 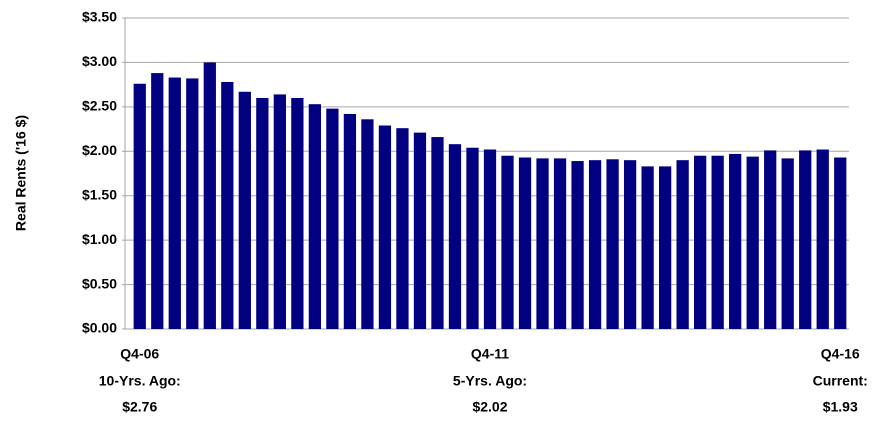 What do you see at coordinates (99, 283) in the screenshot?
I see `y-tick-label: $0.50` at bounding box center [99, 283].